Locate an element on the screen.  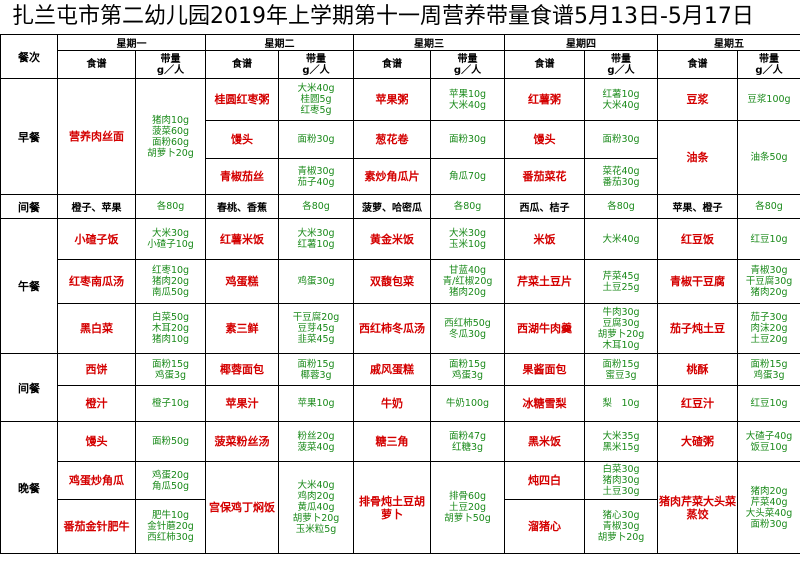
qty-line: 面粉60g is located at coordinates (170, 142).